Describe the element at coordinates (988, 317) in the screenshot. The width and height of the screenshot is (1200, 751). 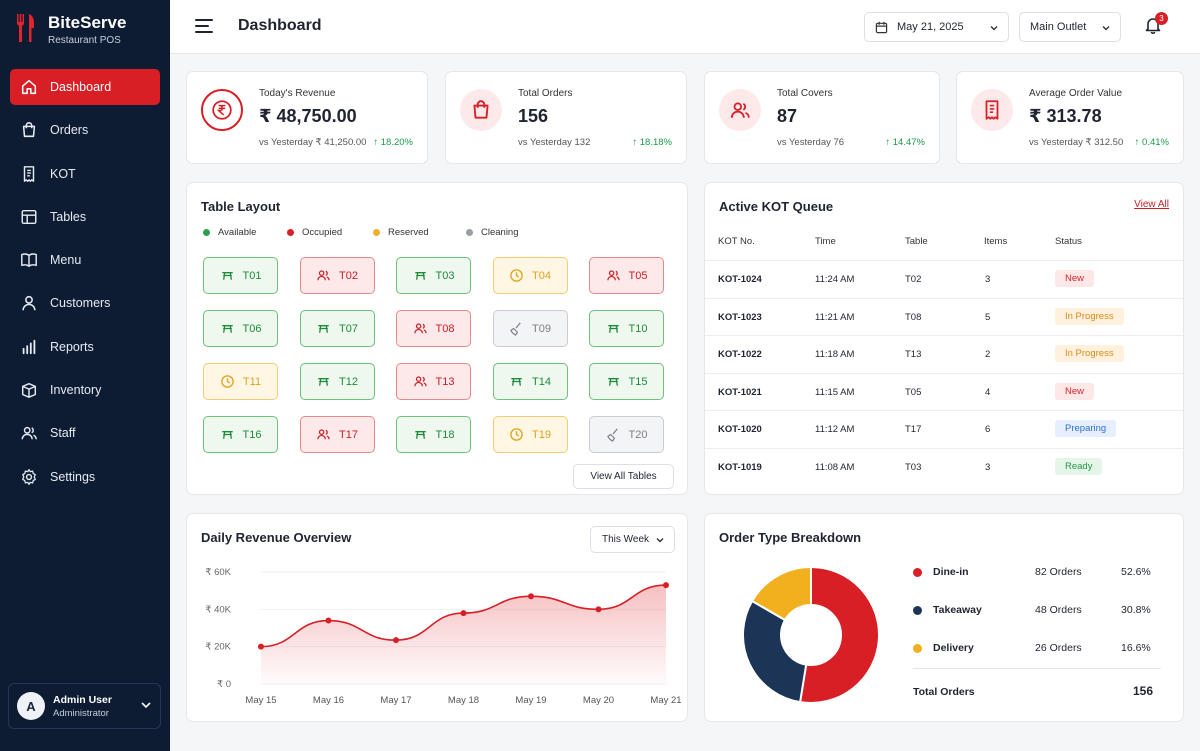
I see `kot-items: 5` at that location.